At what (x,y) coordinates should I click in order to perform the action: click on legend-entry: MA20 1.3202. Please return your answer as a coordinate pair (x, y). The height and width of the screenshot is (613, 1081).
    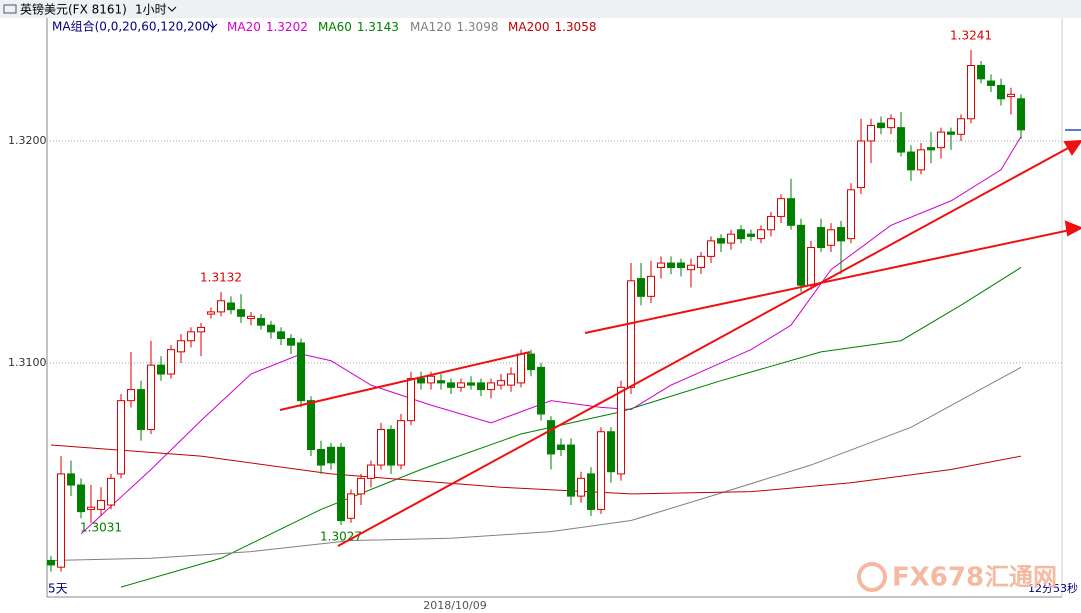
    Looking at the image, I should click on (267, 27).